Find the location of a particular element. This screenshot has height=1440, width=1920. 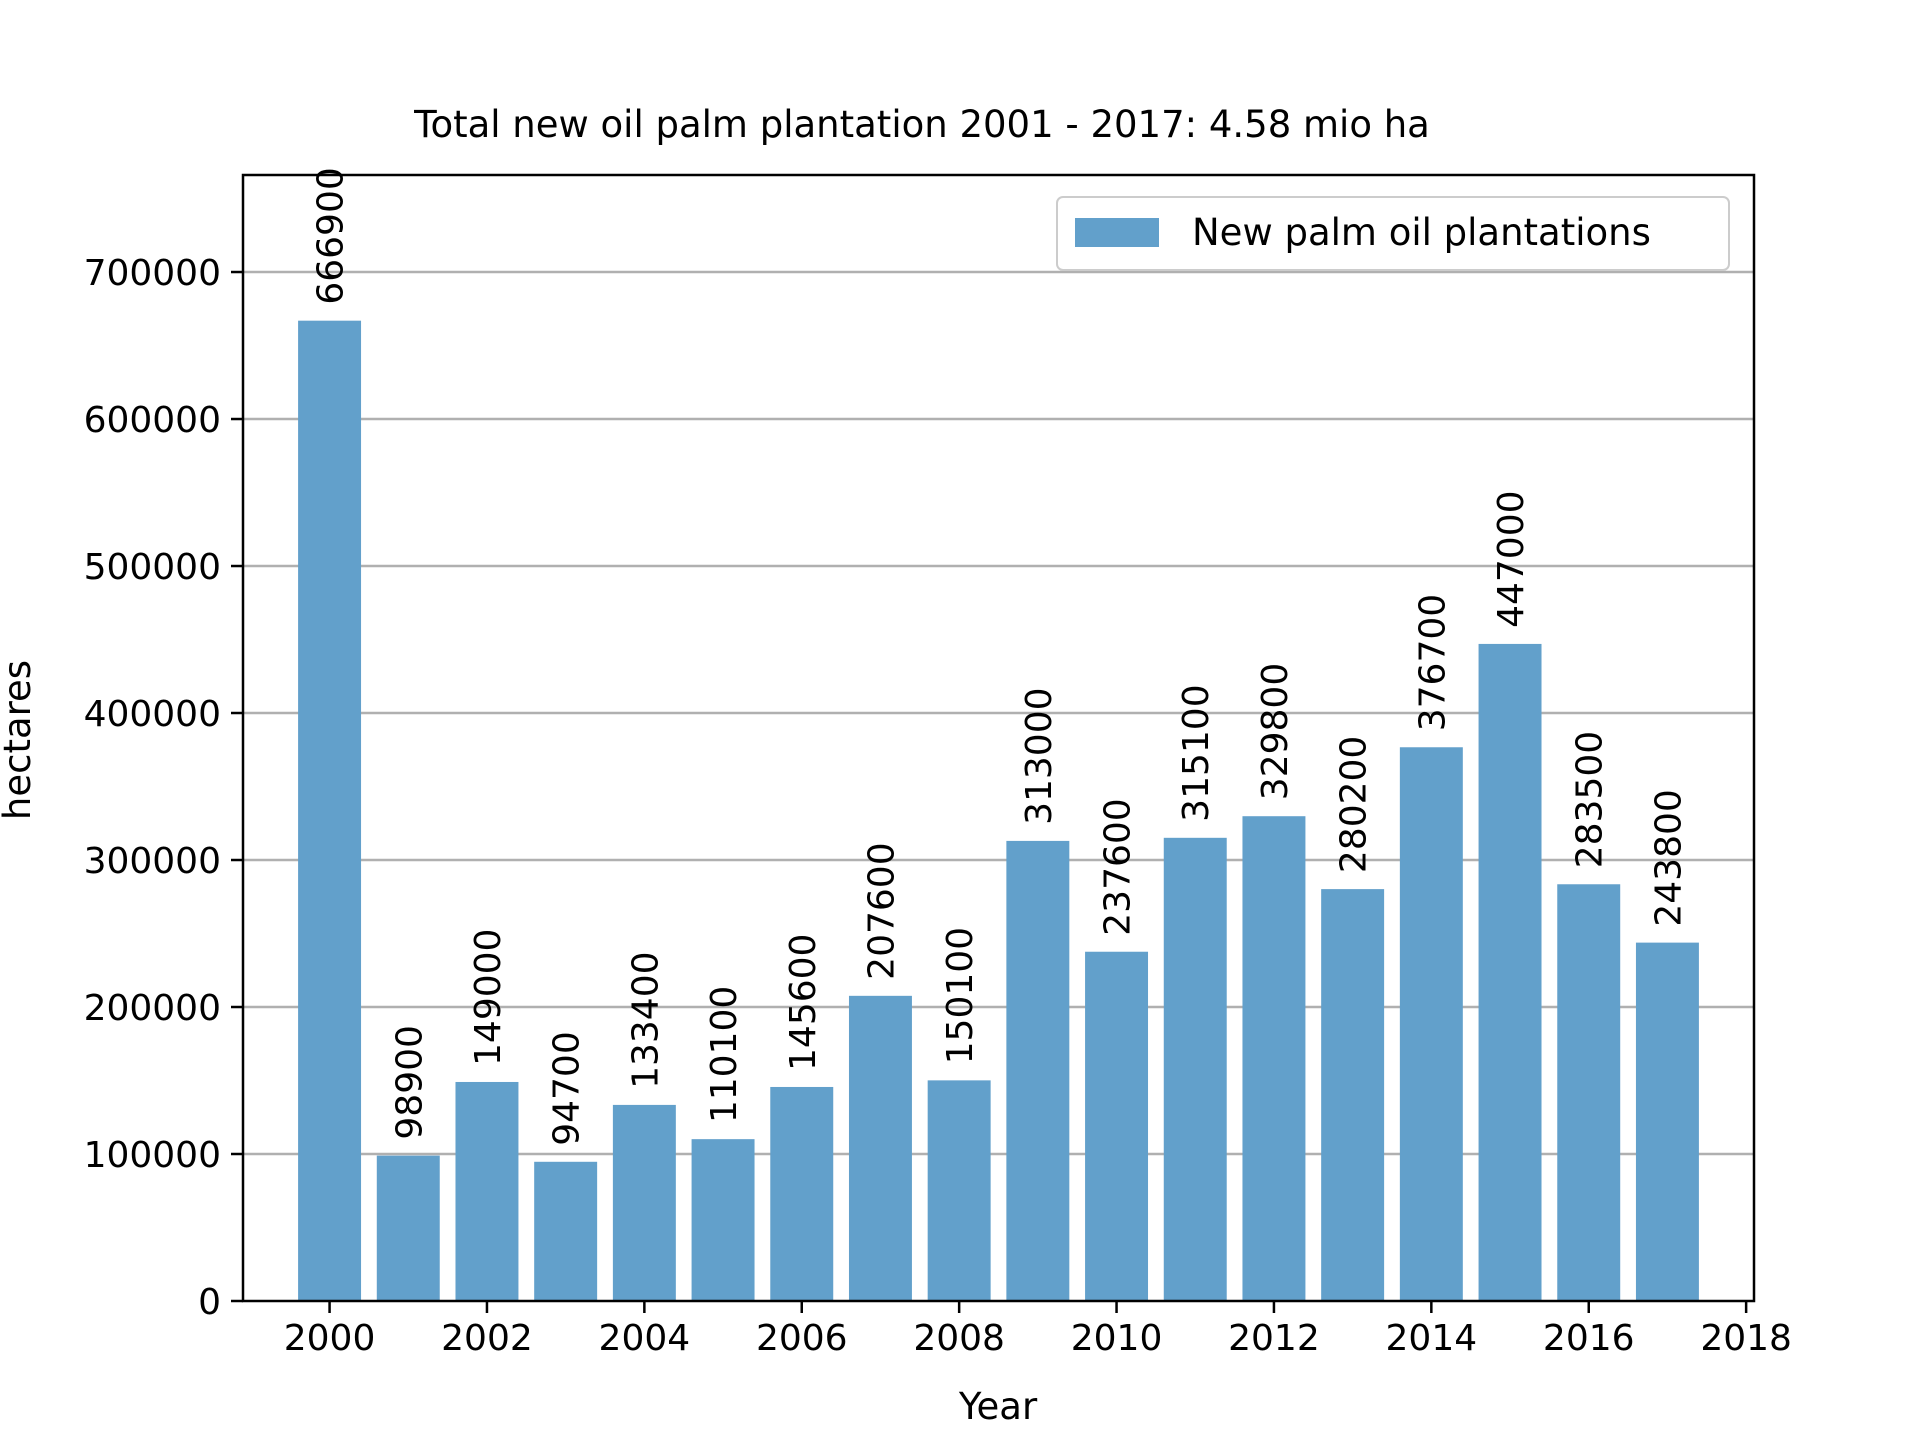

y-tick-label: 700000 is located at coordinates (152, 273).